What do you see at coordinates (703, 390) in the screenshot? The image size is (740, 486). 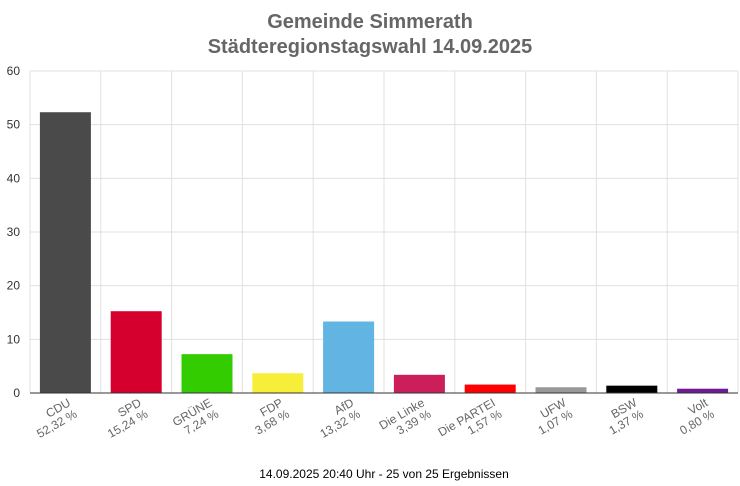 I see `bar-volt` at bounding box center [703, 390].